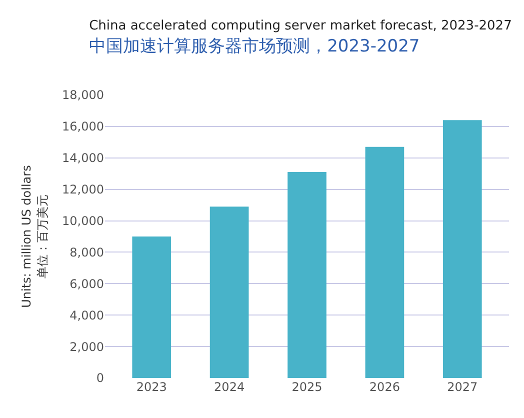 The image size is (524, 418). I want to click on x-tick-label: 2025, so click(307, 387).